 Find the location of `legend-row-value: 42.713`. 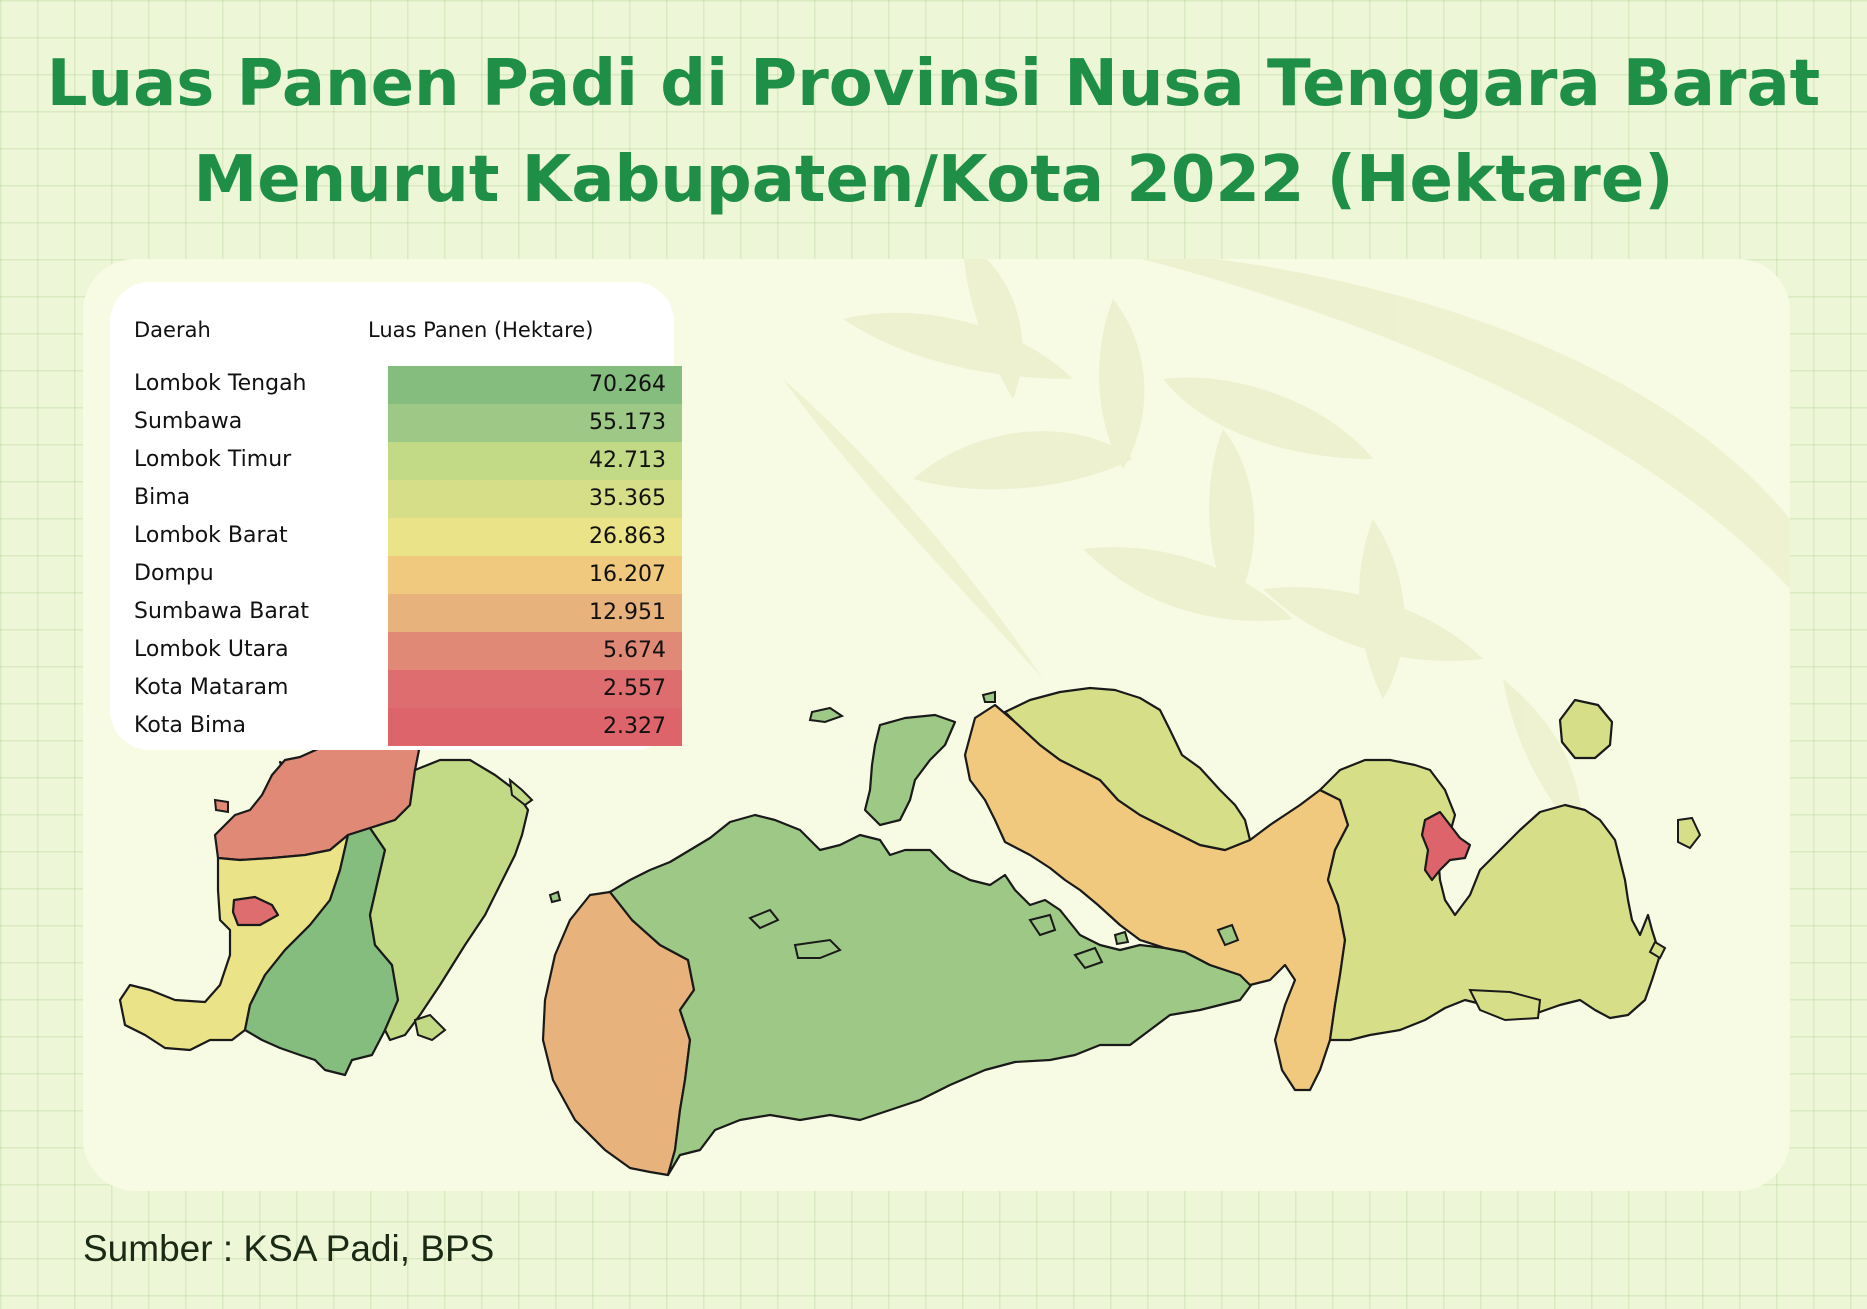

legend-row-value: 42.713 is located at coordinates (627, 460).